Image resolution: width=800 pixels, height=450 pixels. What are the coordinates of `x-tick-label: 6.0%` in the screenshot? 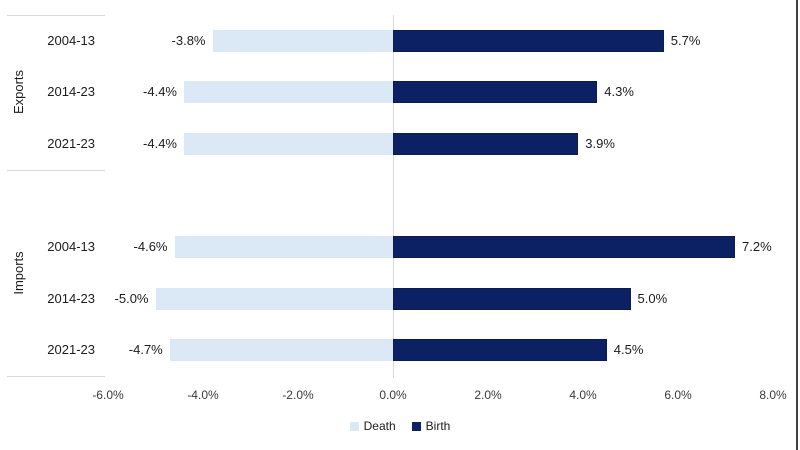 It's located at (678, 395).